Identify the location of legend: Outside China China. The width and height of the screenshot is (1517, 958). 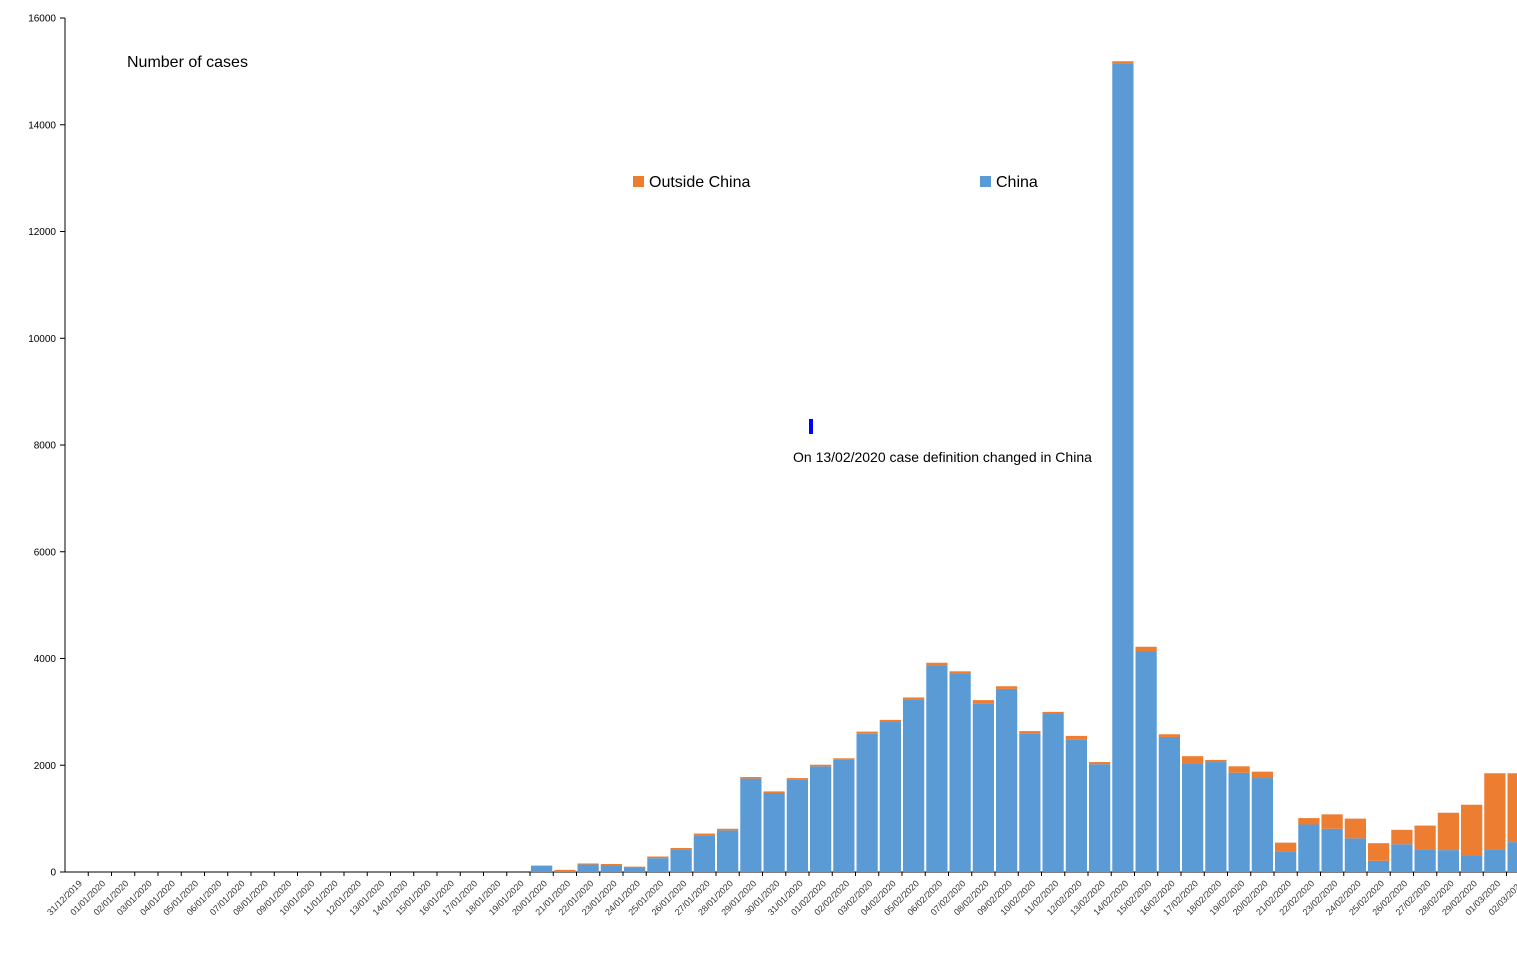
(835, 182).